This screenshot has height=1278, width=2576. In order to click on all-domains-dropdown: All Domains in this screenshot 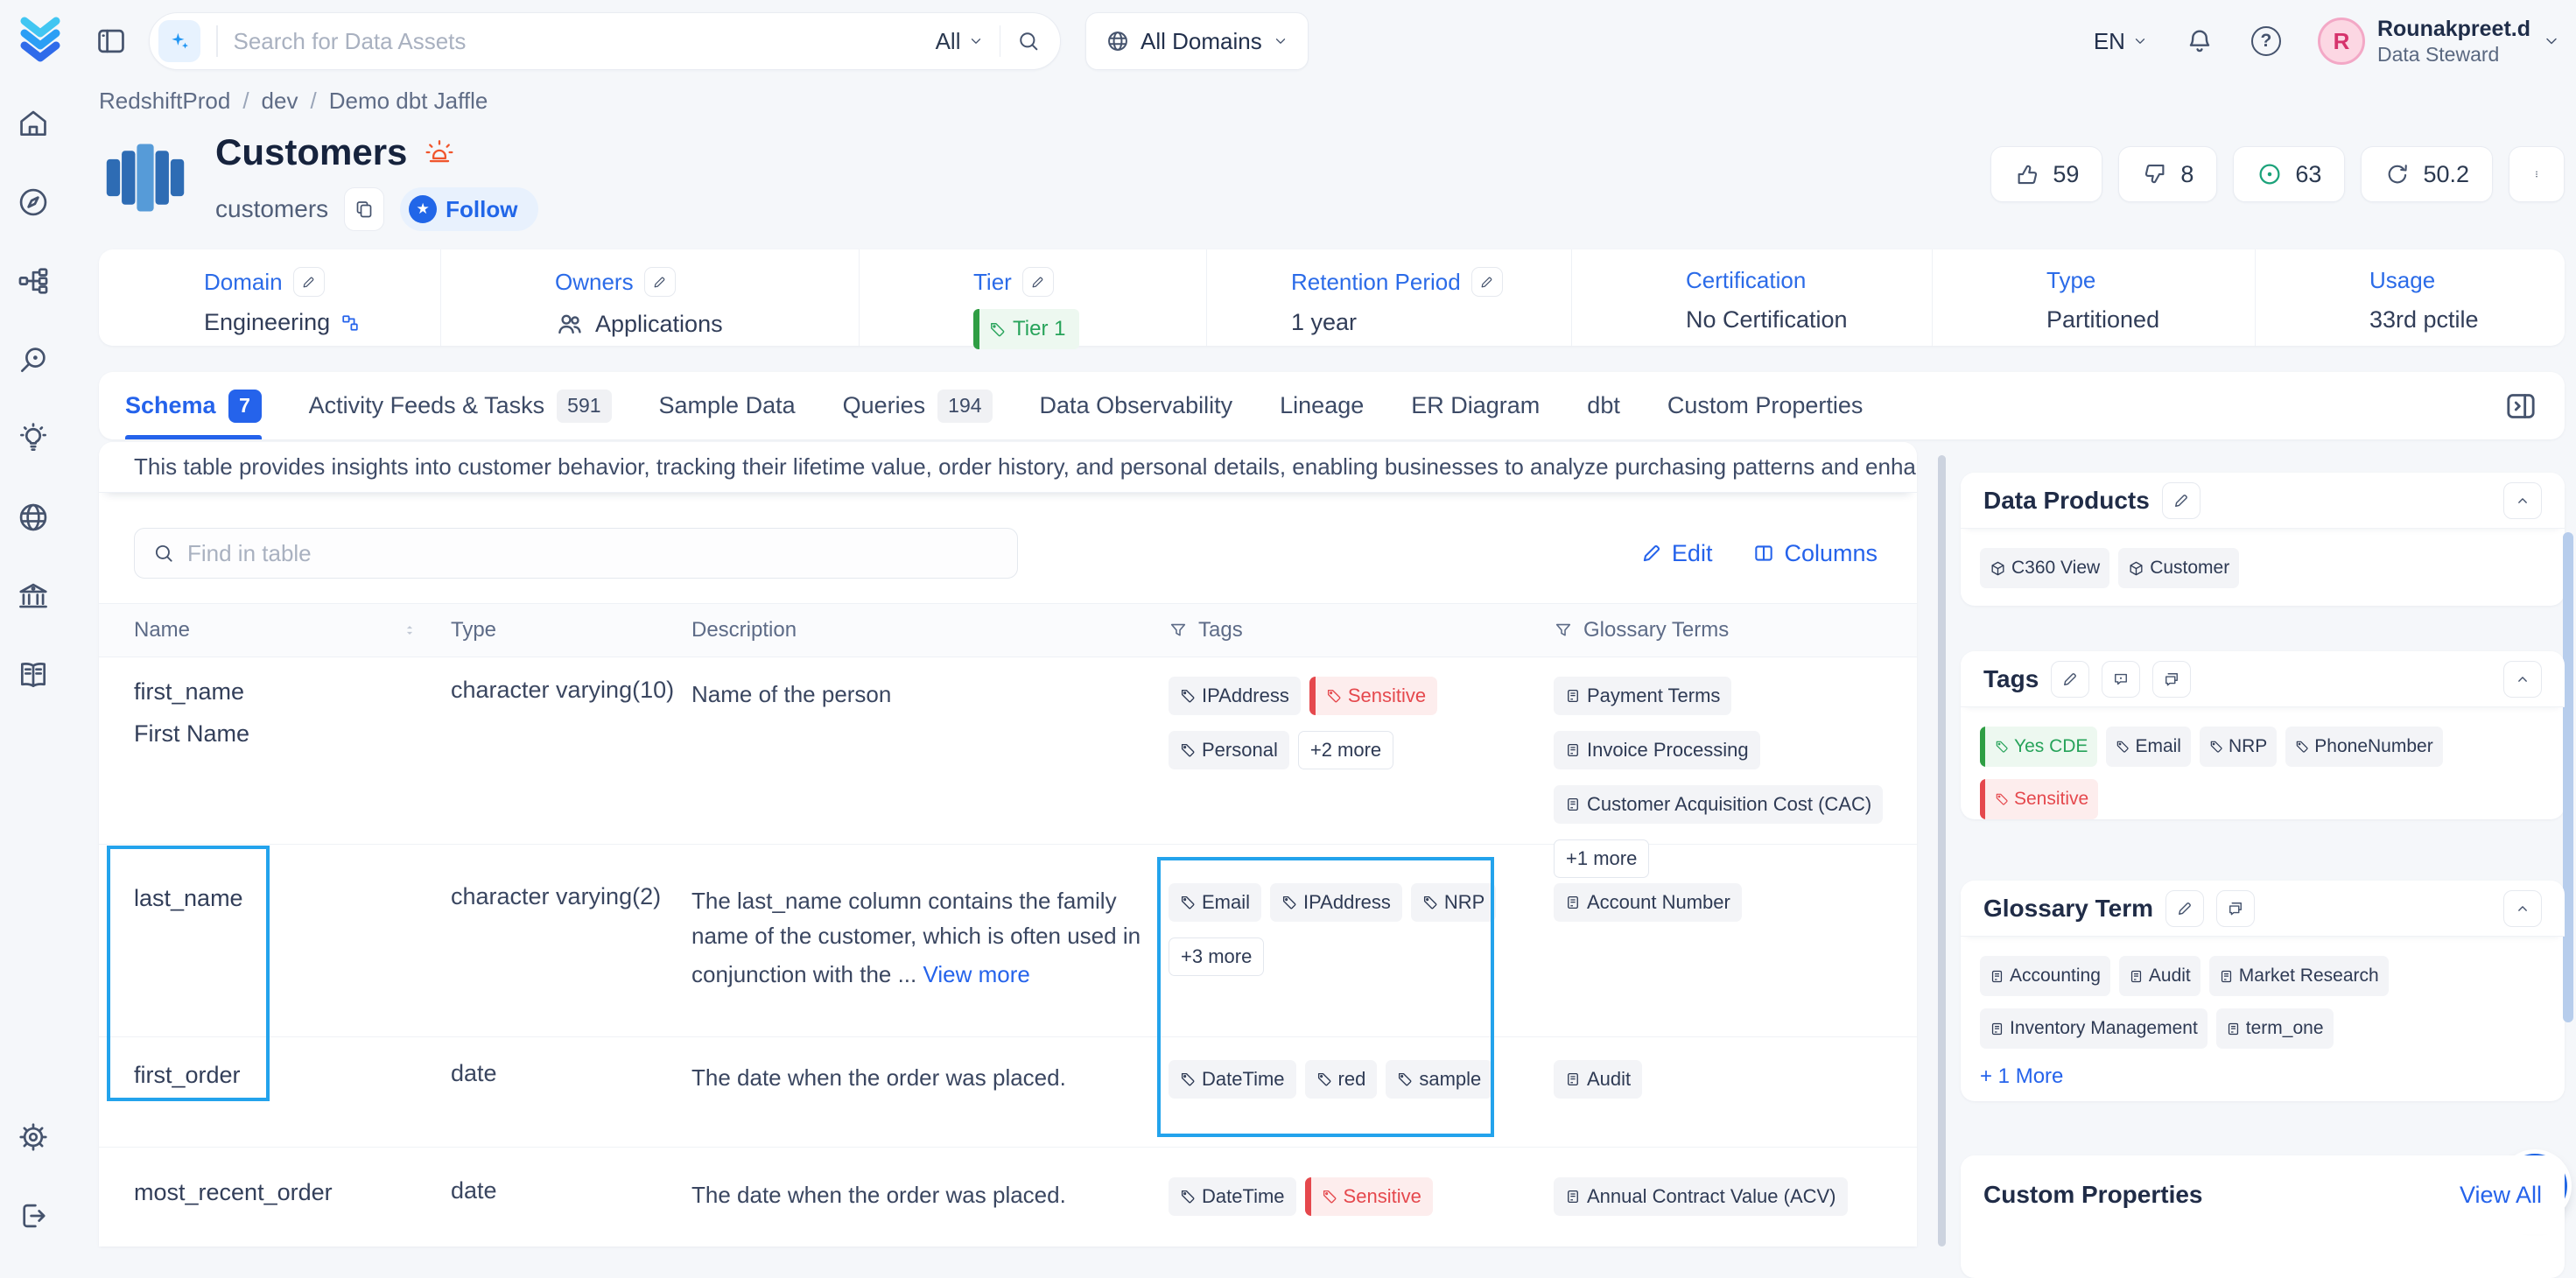, I will do `click(1197, 41)`.